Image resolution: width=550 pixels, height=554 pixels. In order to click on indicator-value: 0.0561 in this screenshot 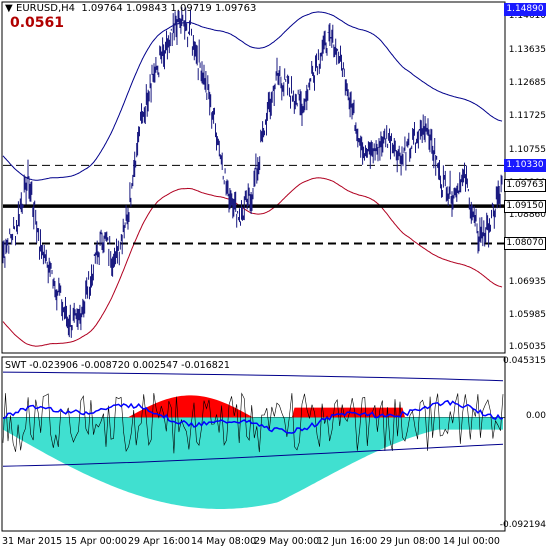, I will do `click(37, 23)`.